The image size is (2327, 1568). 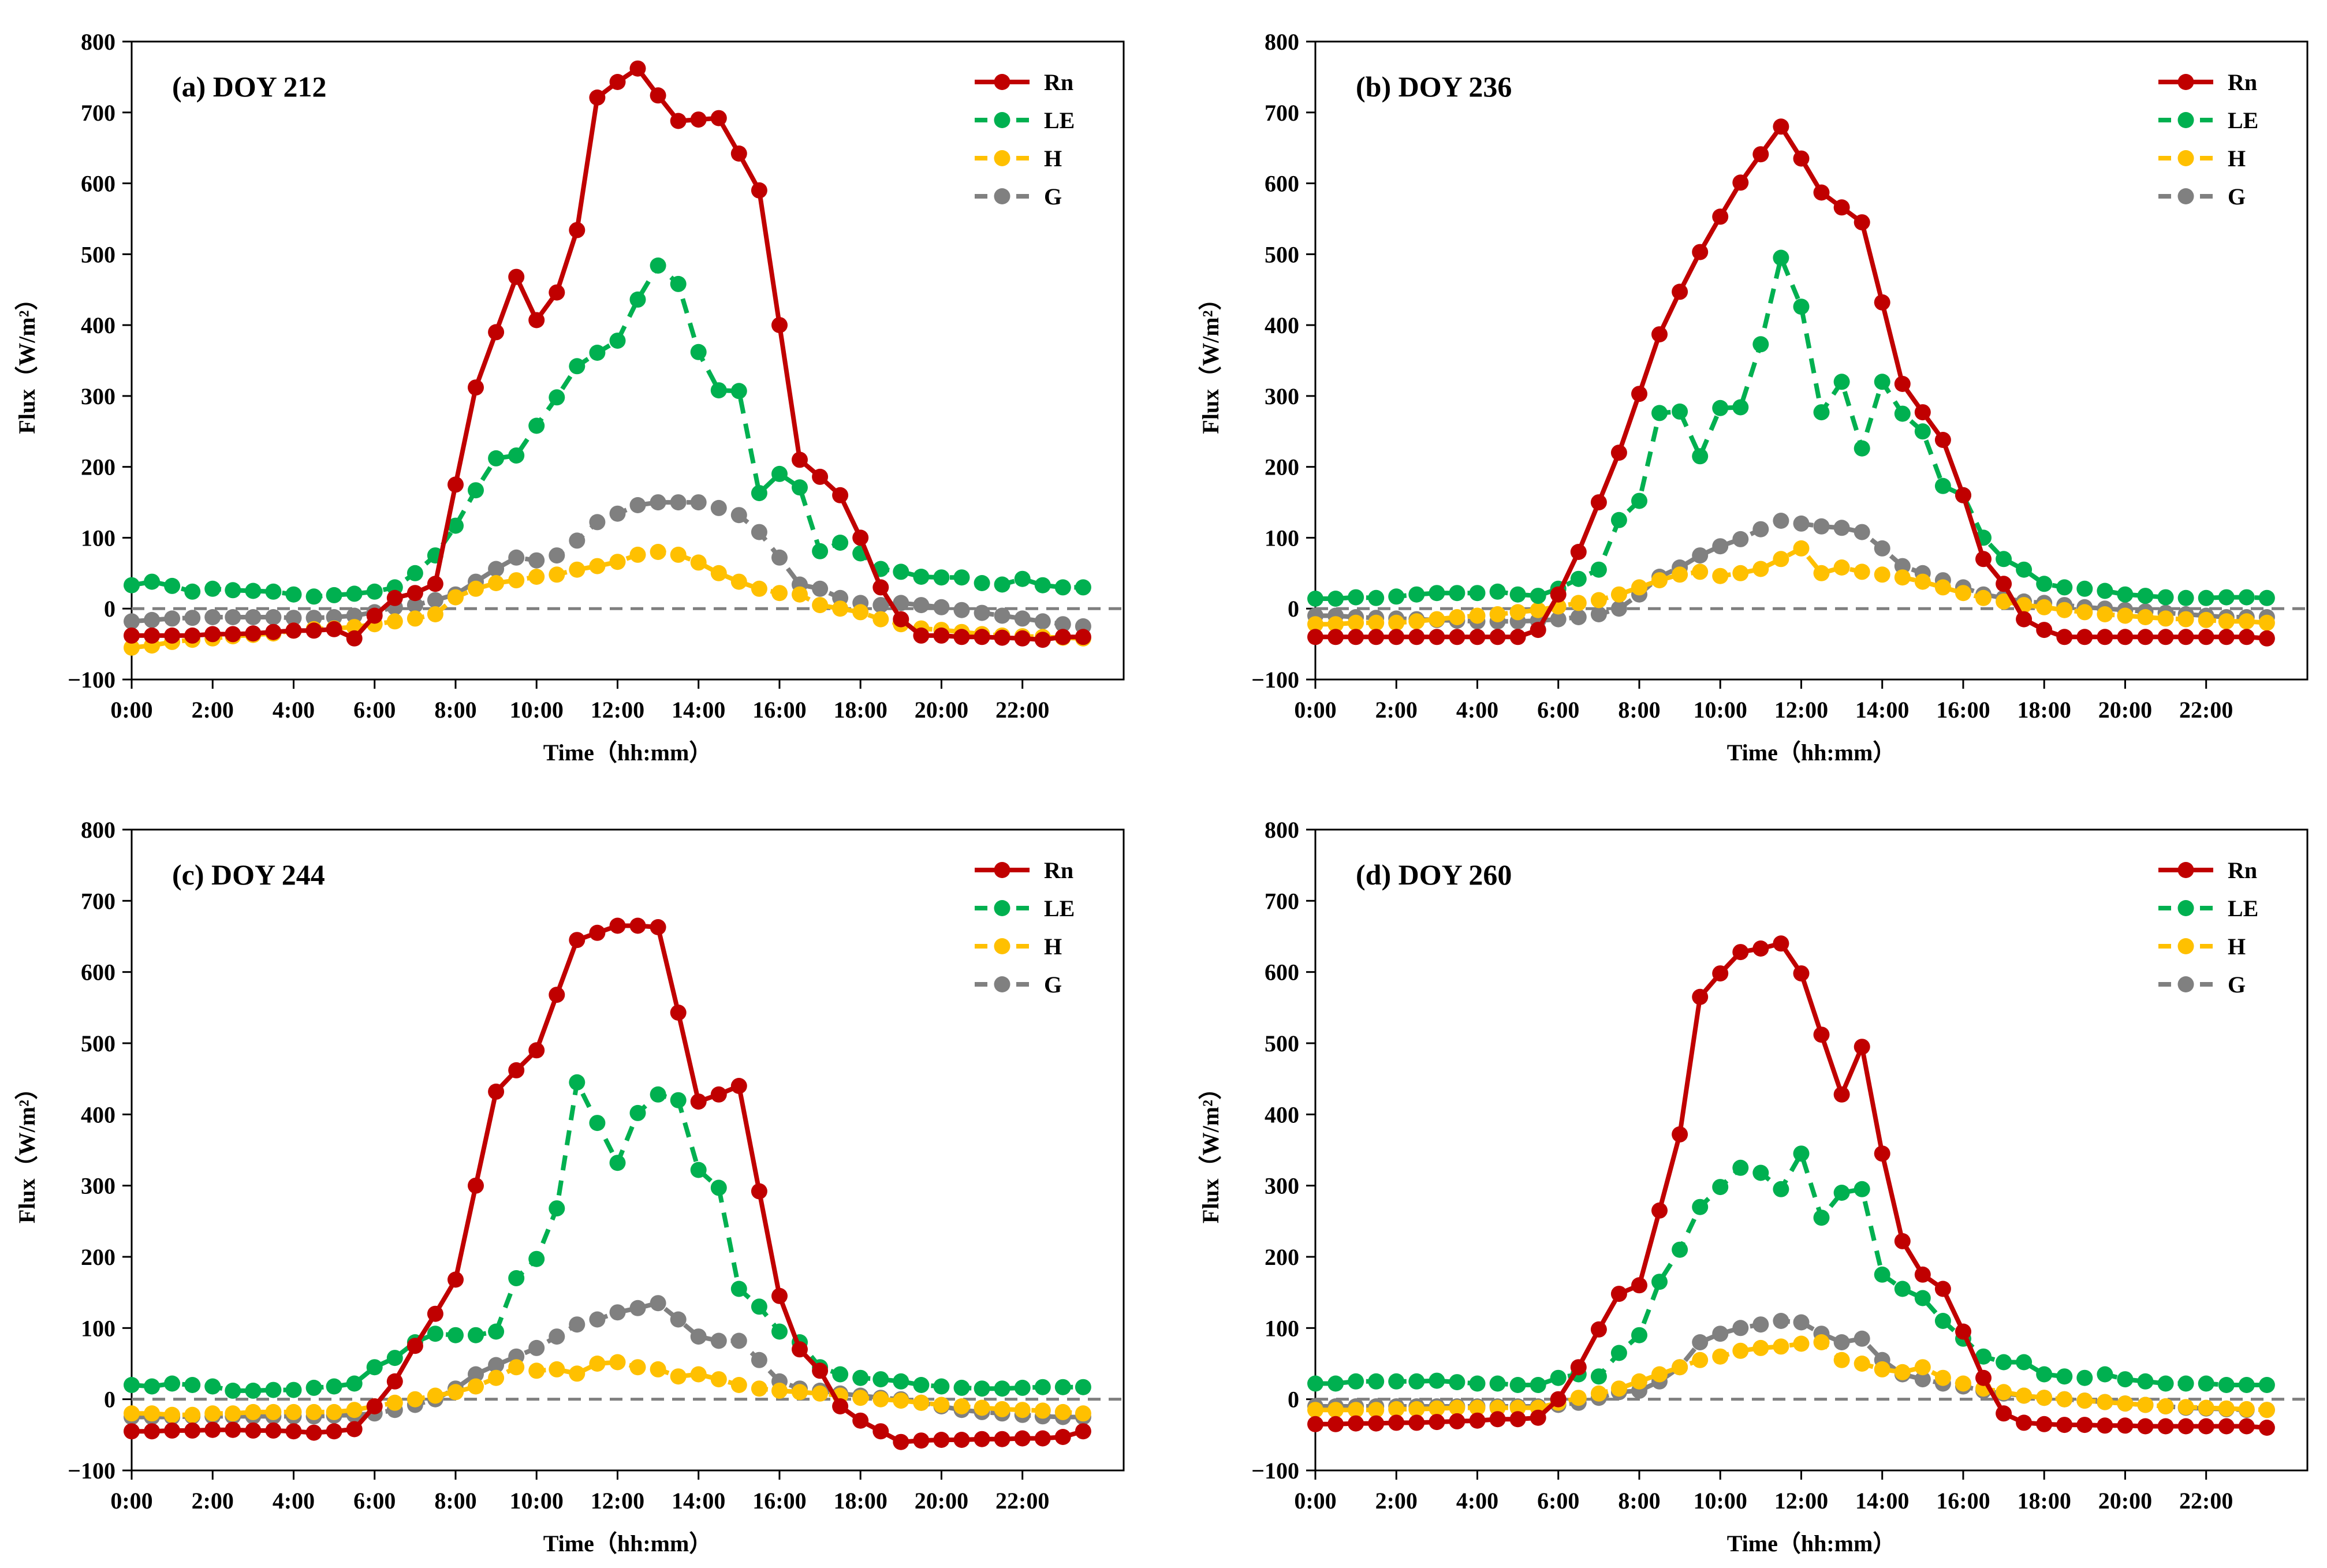 I want to click on panel-d-x-tick-label: 4:00, so click(x=1477, y=1501).